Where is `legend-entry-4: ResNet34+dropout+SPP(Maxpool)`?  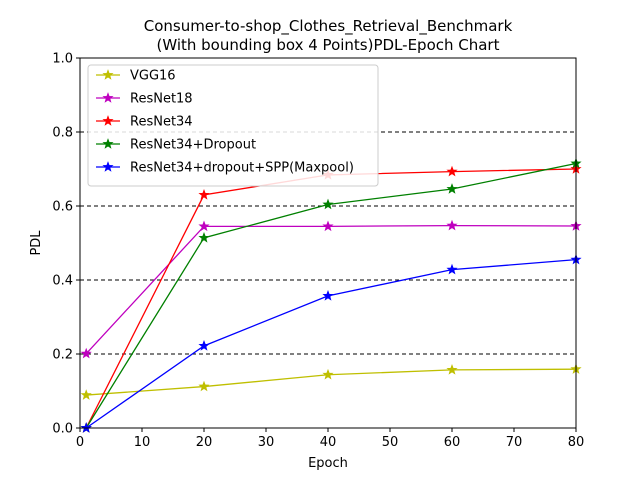
legend-entry-4: ResNet34+dropout+SPP(Maxpool) is located at coordinates (242, 168).